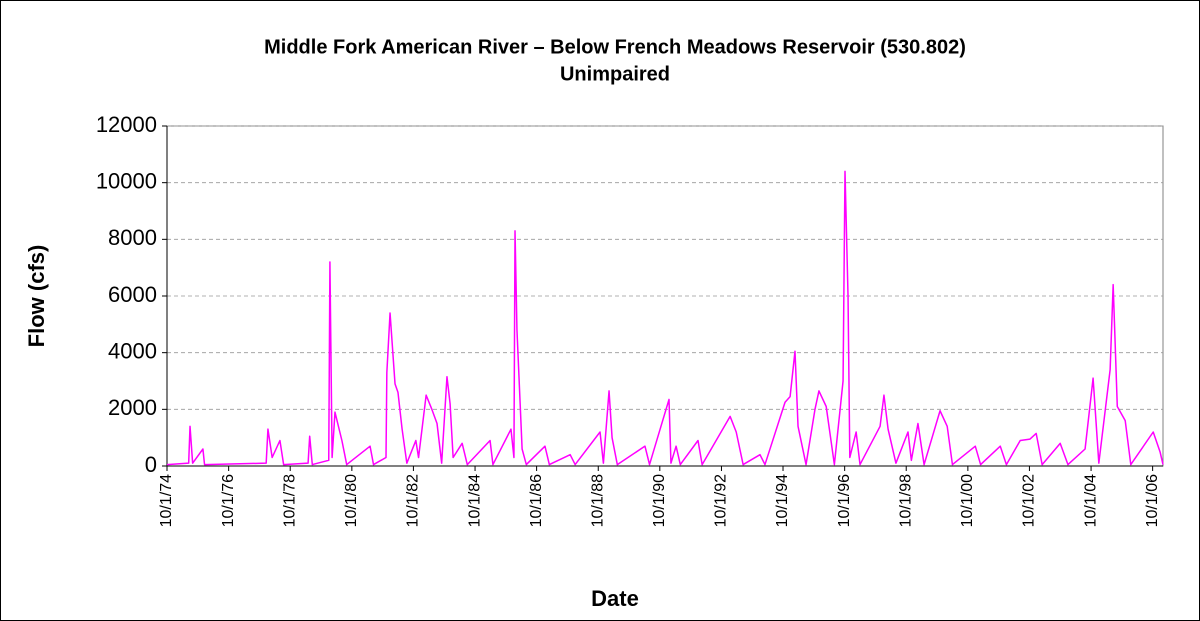 This screenshot has width=1200, height=621. What do you see at coordinates (597, 500) in the screenshot?
I see `x-tick-label: 10/1/88` at bounding box center [597, 500].